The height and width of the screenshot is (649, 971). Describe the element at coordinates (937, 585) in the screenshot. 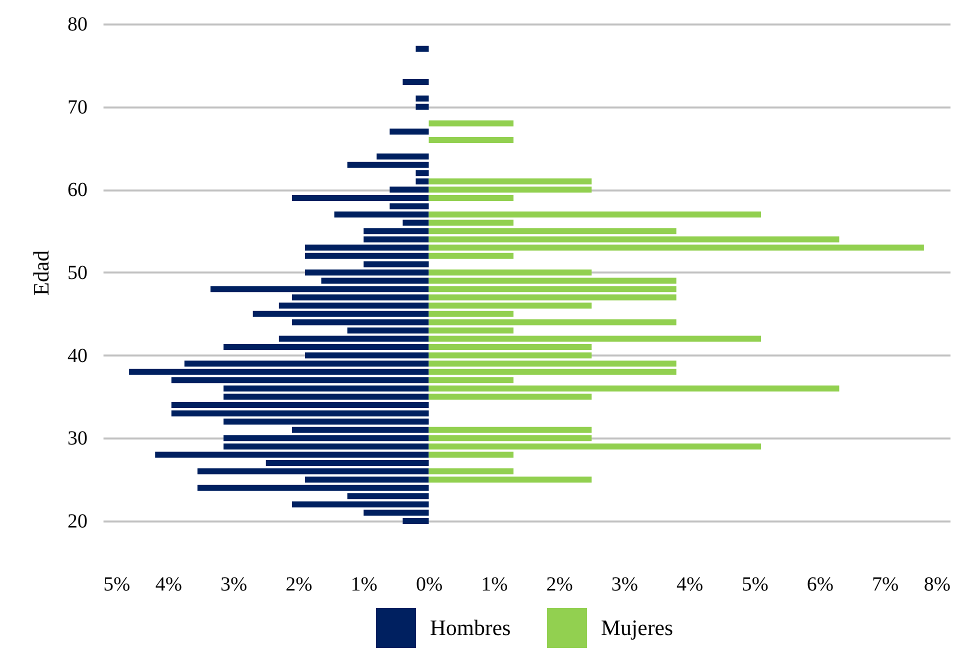

I see `x-tick-label: 8%` at that location.